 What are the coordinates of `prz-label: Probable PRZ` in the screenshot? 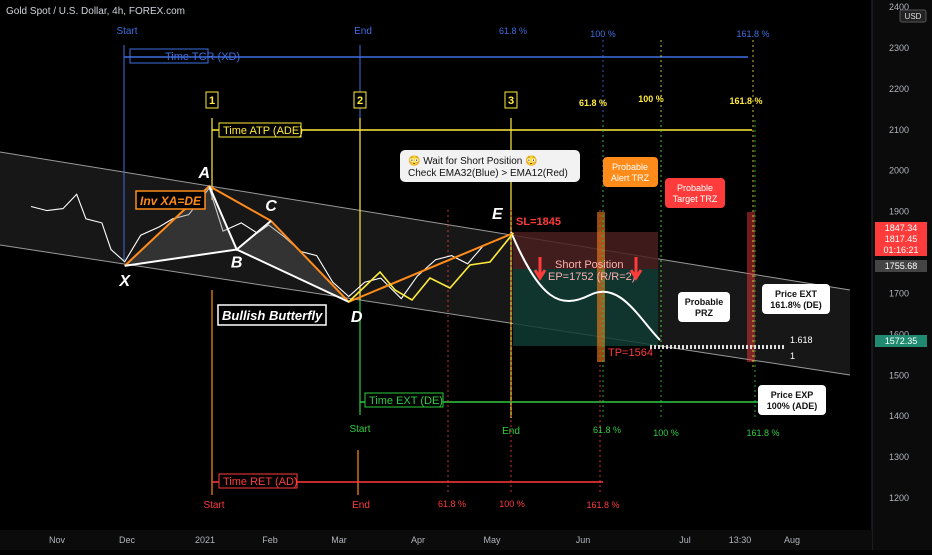 It's located at (704, 307).